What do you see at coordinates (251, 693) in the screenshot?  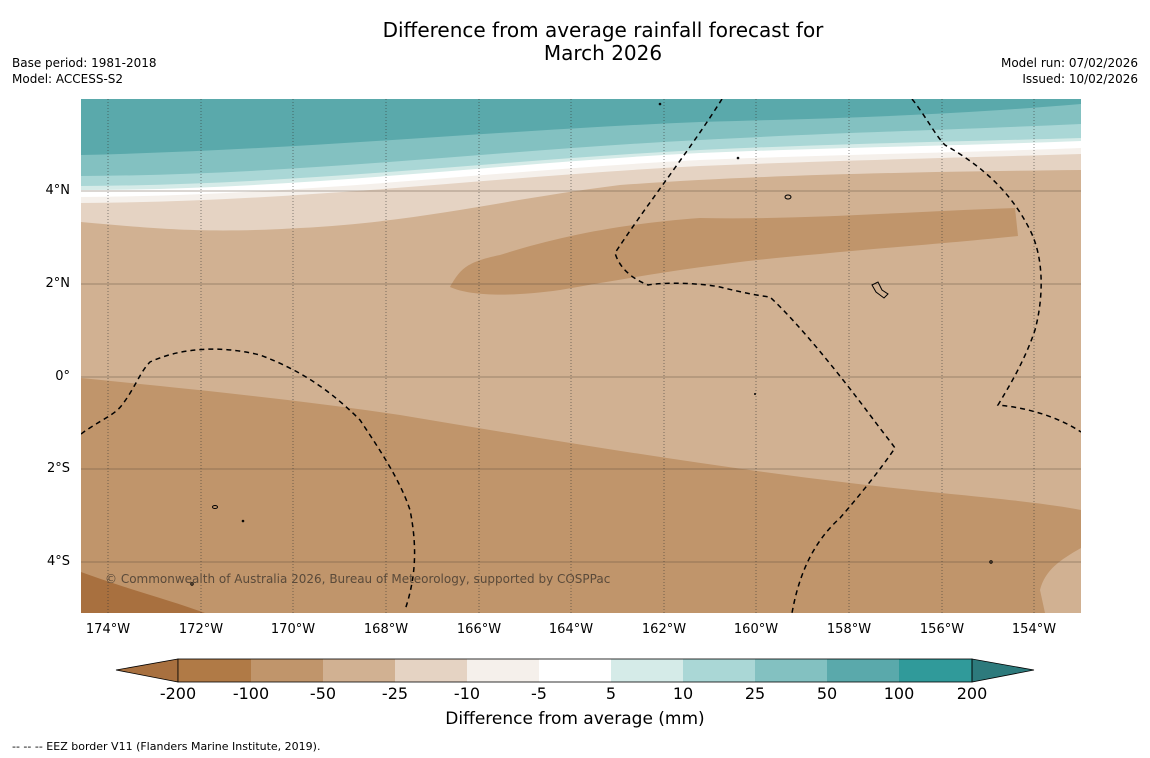 I see `colorbar-tick: -100` at bounding box center [251, 693].